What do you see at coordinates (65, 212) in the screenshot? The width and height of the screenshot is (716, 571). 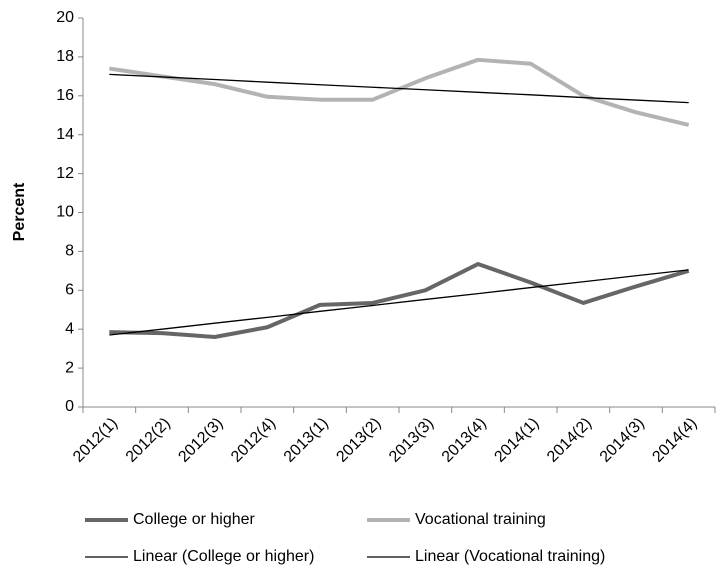 I see `y-tick-label: 10` at bounding box center [65, 212].